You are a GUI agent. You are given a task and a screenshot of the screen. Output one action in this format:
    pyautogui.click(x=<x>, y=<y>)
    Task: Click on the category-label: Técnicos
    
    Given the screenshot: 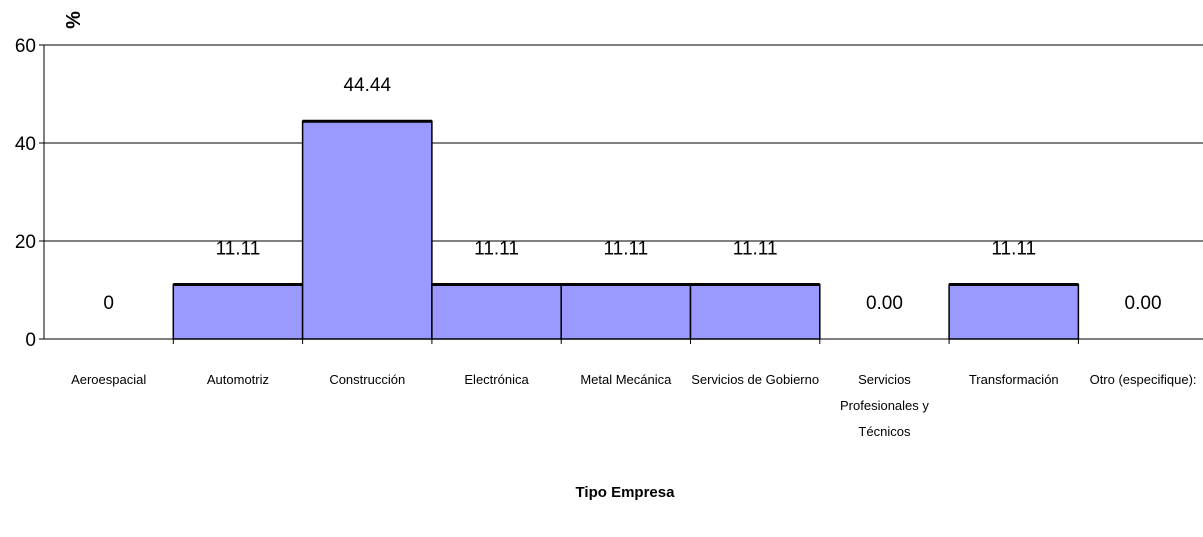 What is the action you would take?
    pyautogui.click(x=884, y=431)
    